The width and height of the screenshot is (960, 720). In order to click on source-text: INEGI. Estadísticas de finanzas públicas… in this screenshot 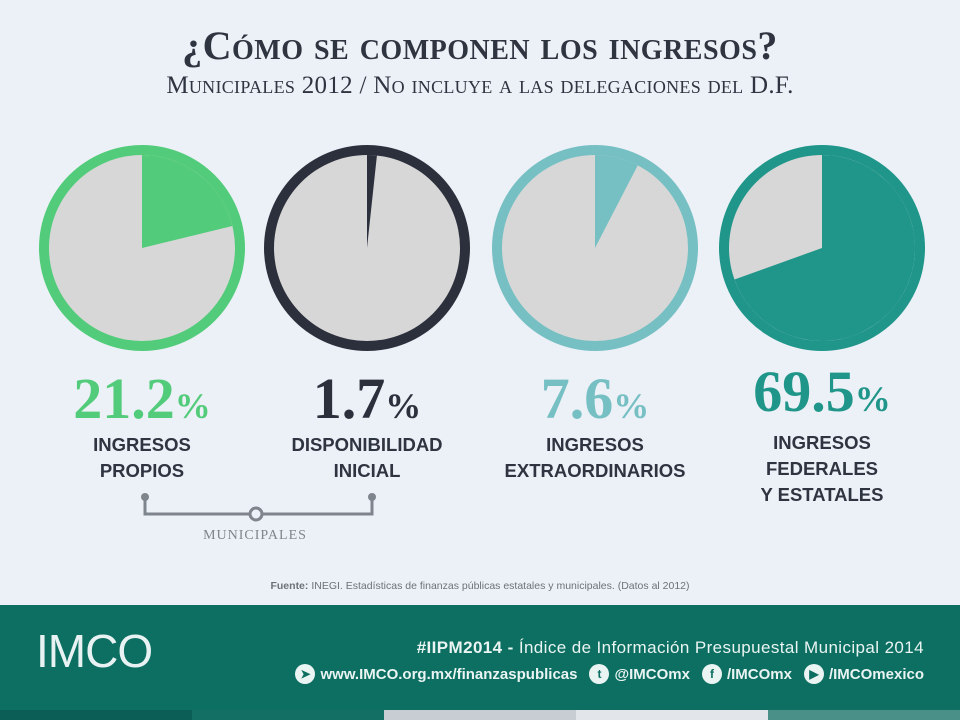, I will do `click(499, 586)`.